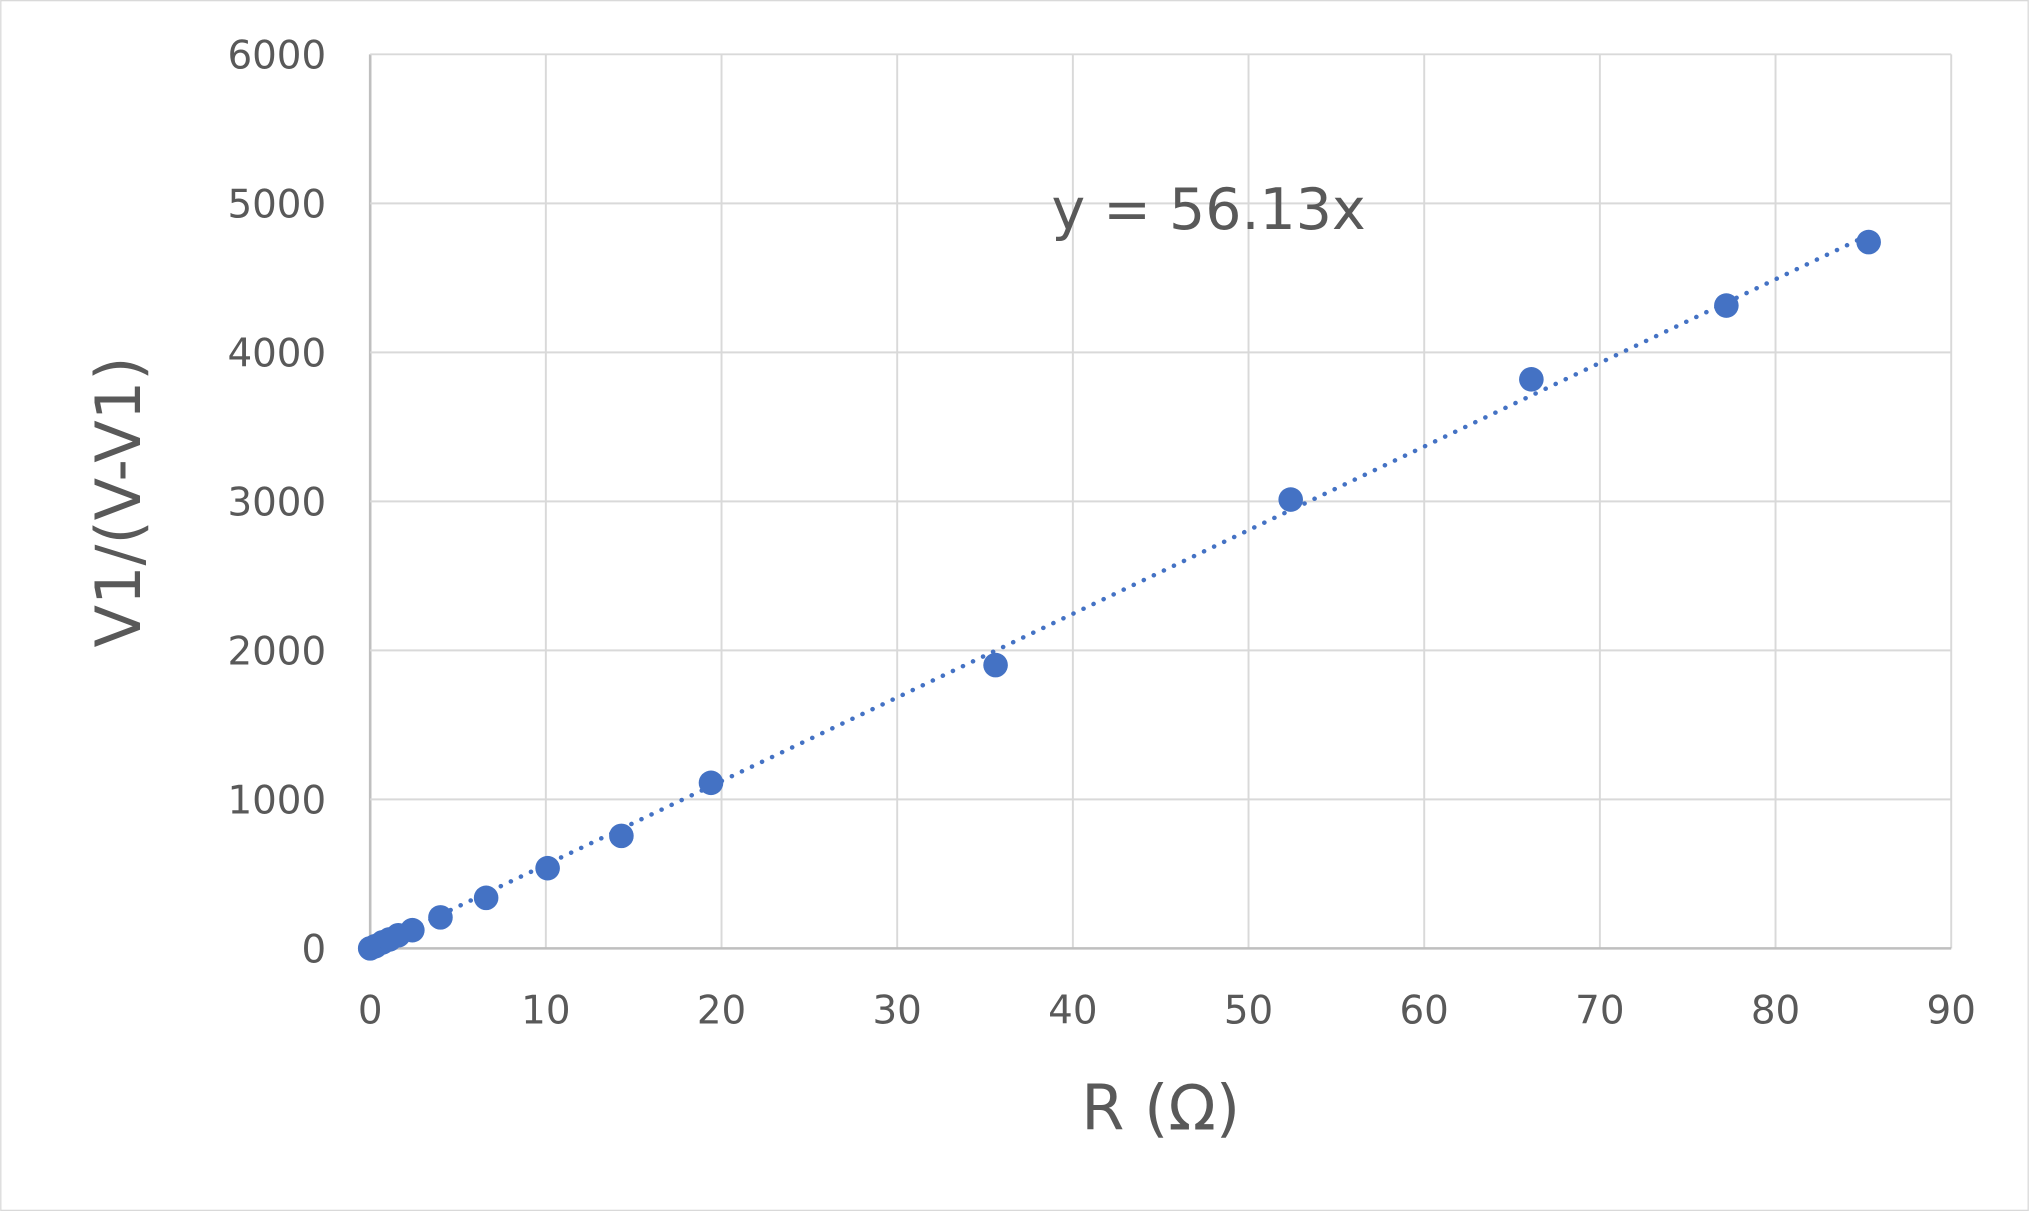  What do you see at coordinates (370, 1010) in the screenshot?
I see `x-tick-label: 0` at bounding box center [370, 1010].